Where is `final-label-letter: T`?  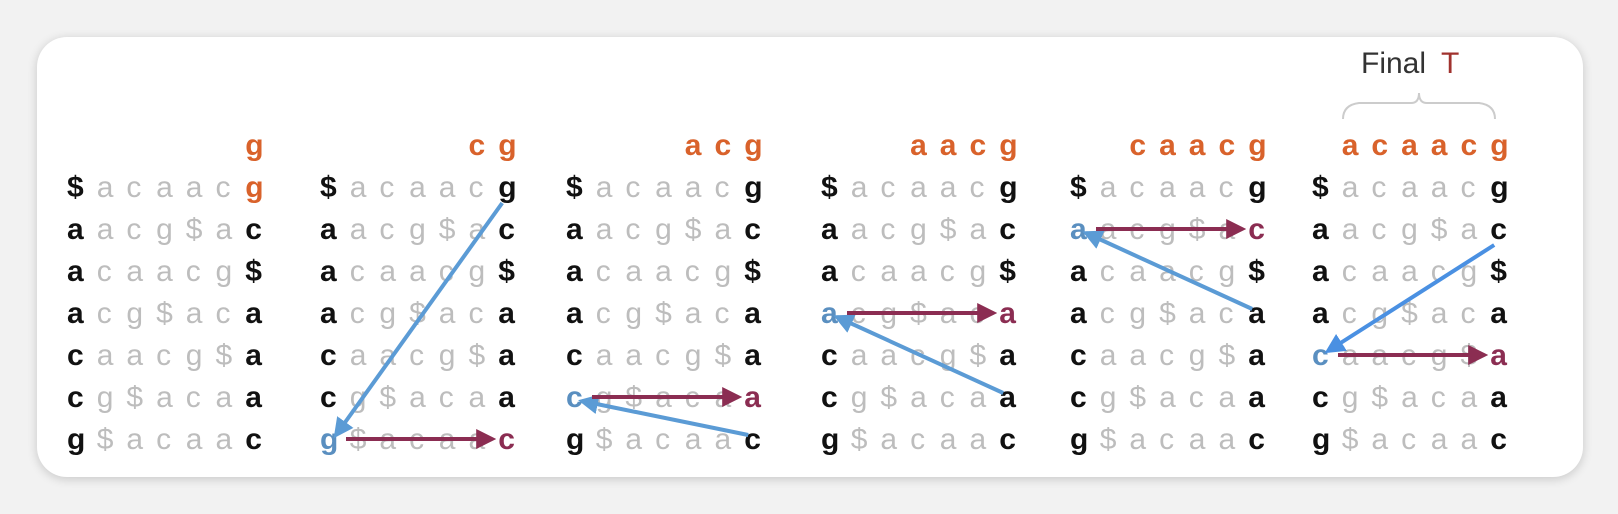 final-label-letter: T is located at coordinates (1450, 63).